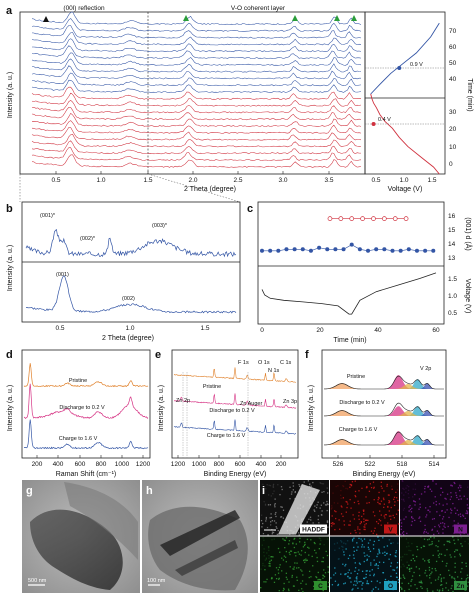  Describe the element at coordinates (196, 147) in the screenshot. I see `xrd-trace` at that location.